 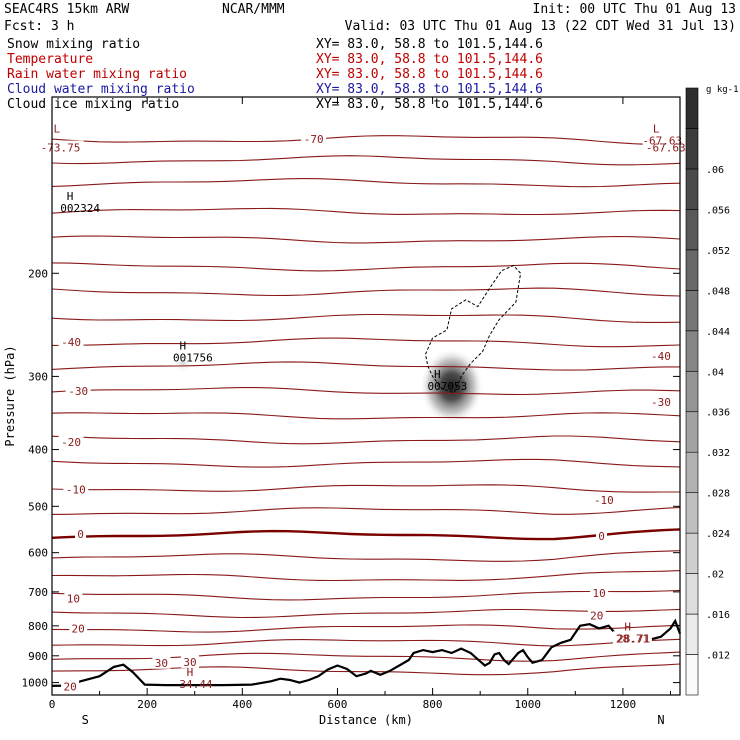 I want to click on contour-label: -70, so click(x=314, y=139).